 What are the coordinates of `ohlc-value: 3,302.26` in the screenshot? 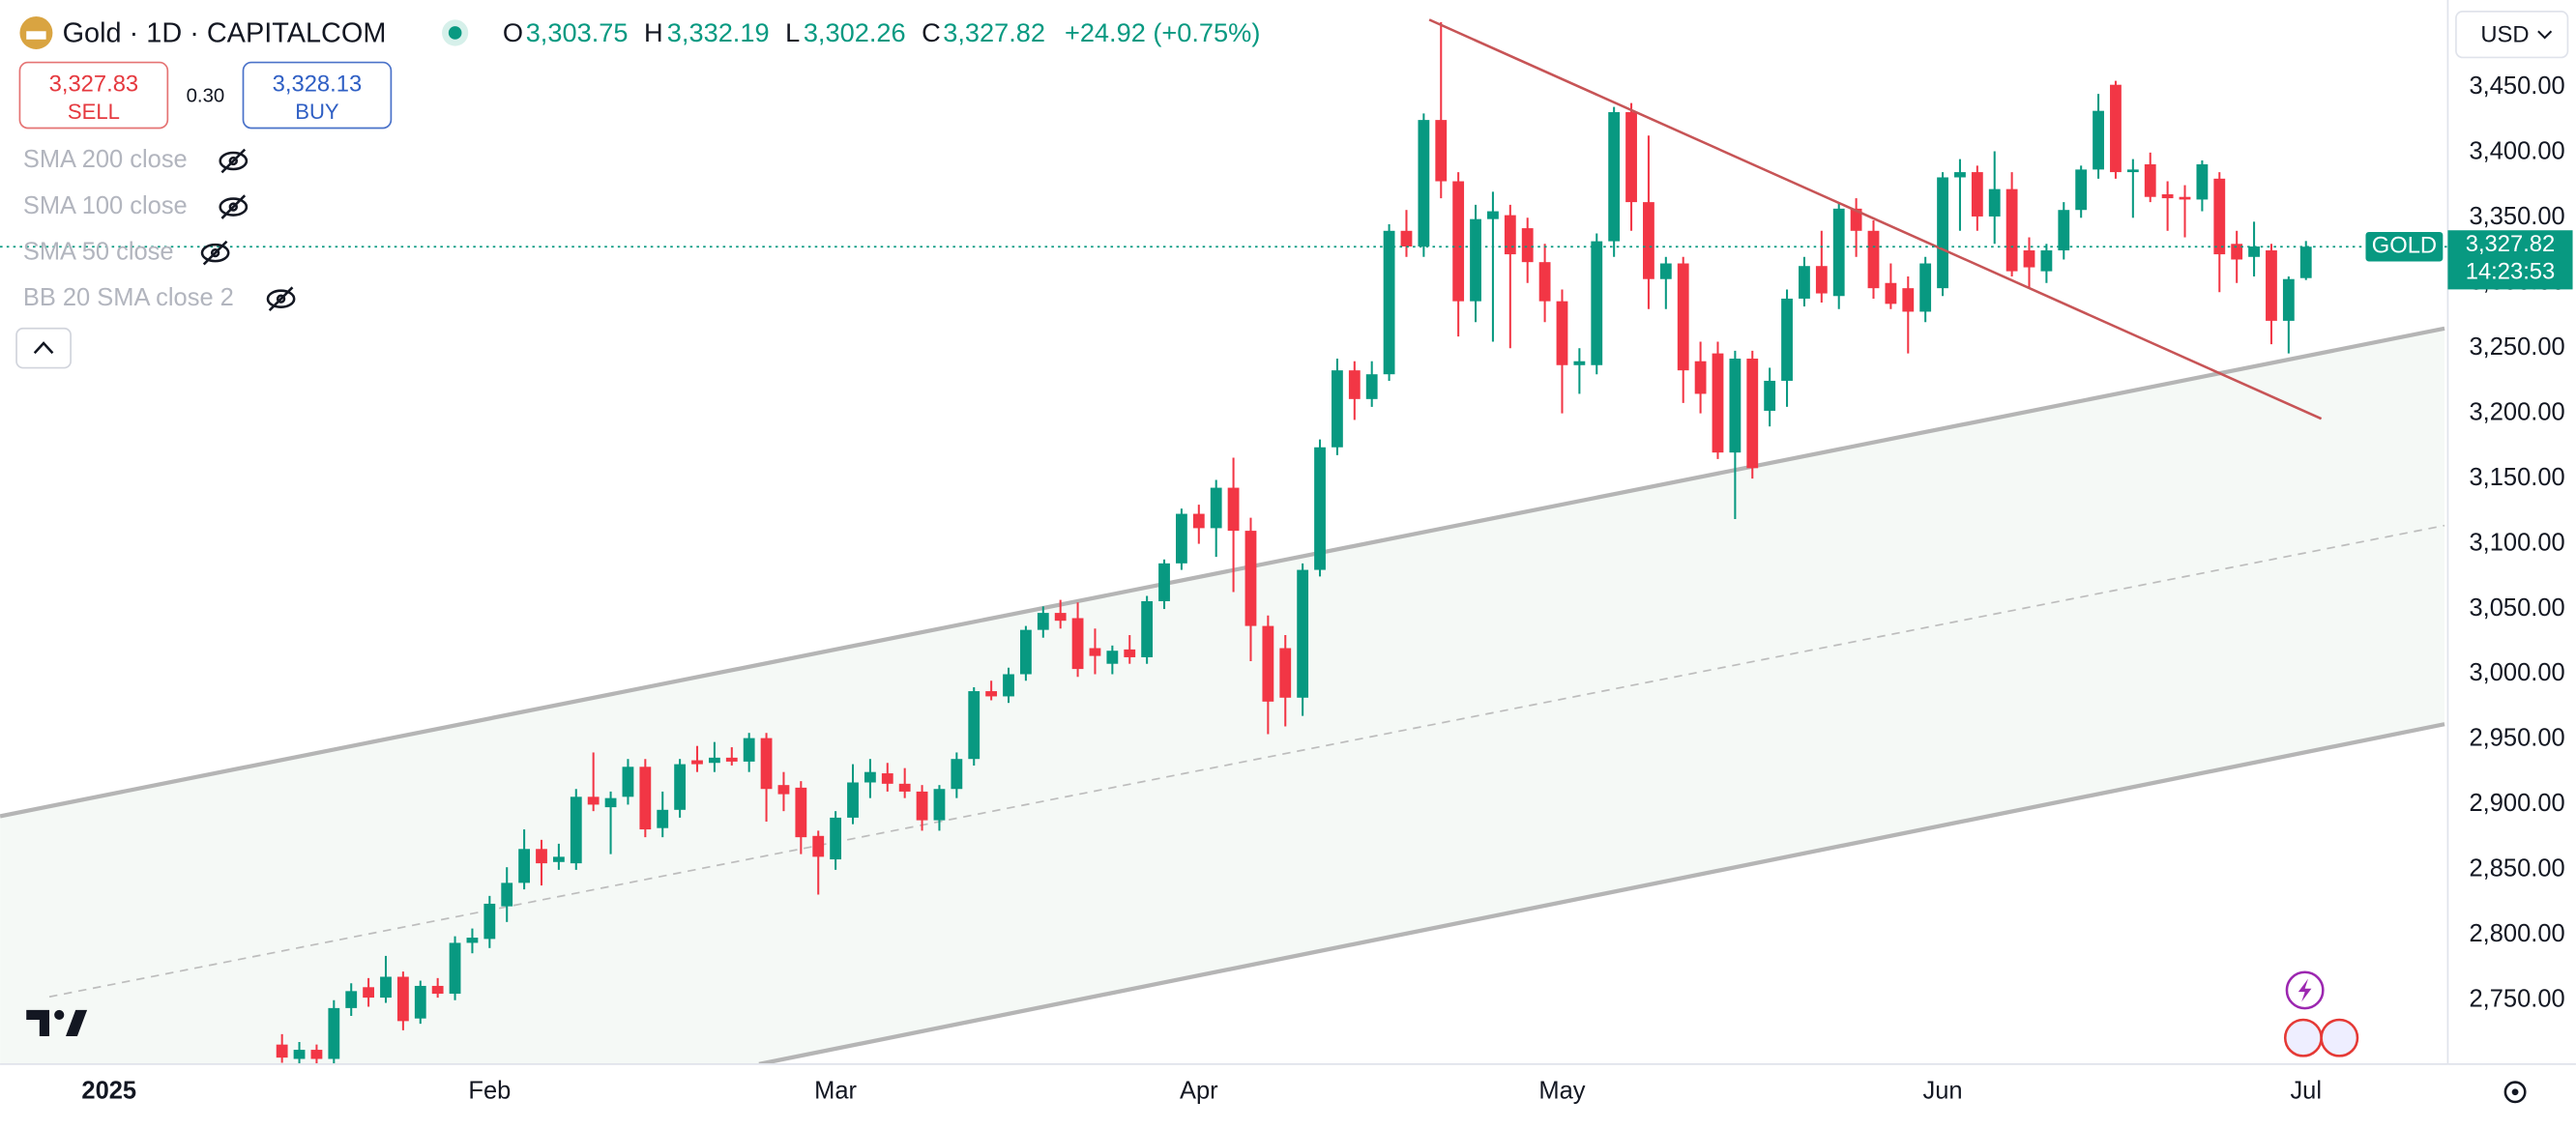 It's located at (855, 32).